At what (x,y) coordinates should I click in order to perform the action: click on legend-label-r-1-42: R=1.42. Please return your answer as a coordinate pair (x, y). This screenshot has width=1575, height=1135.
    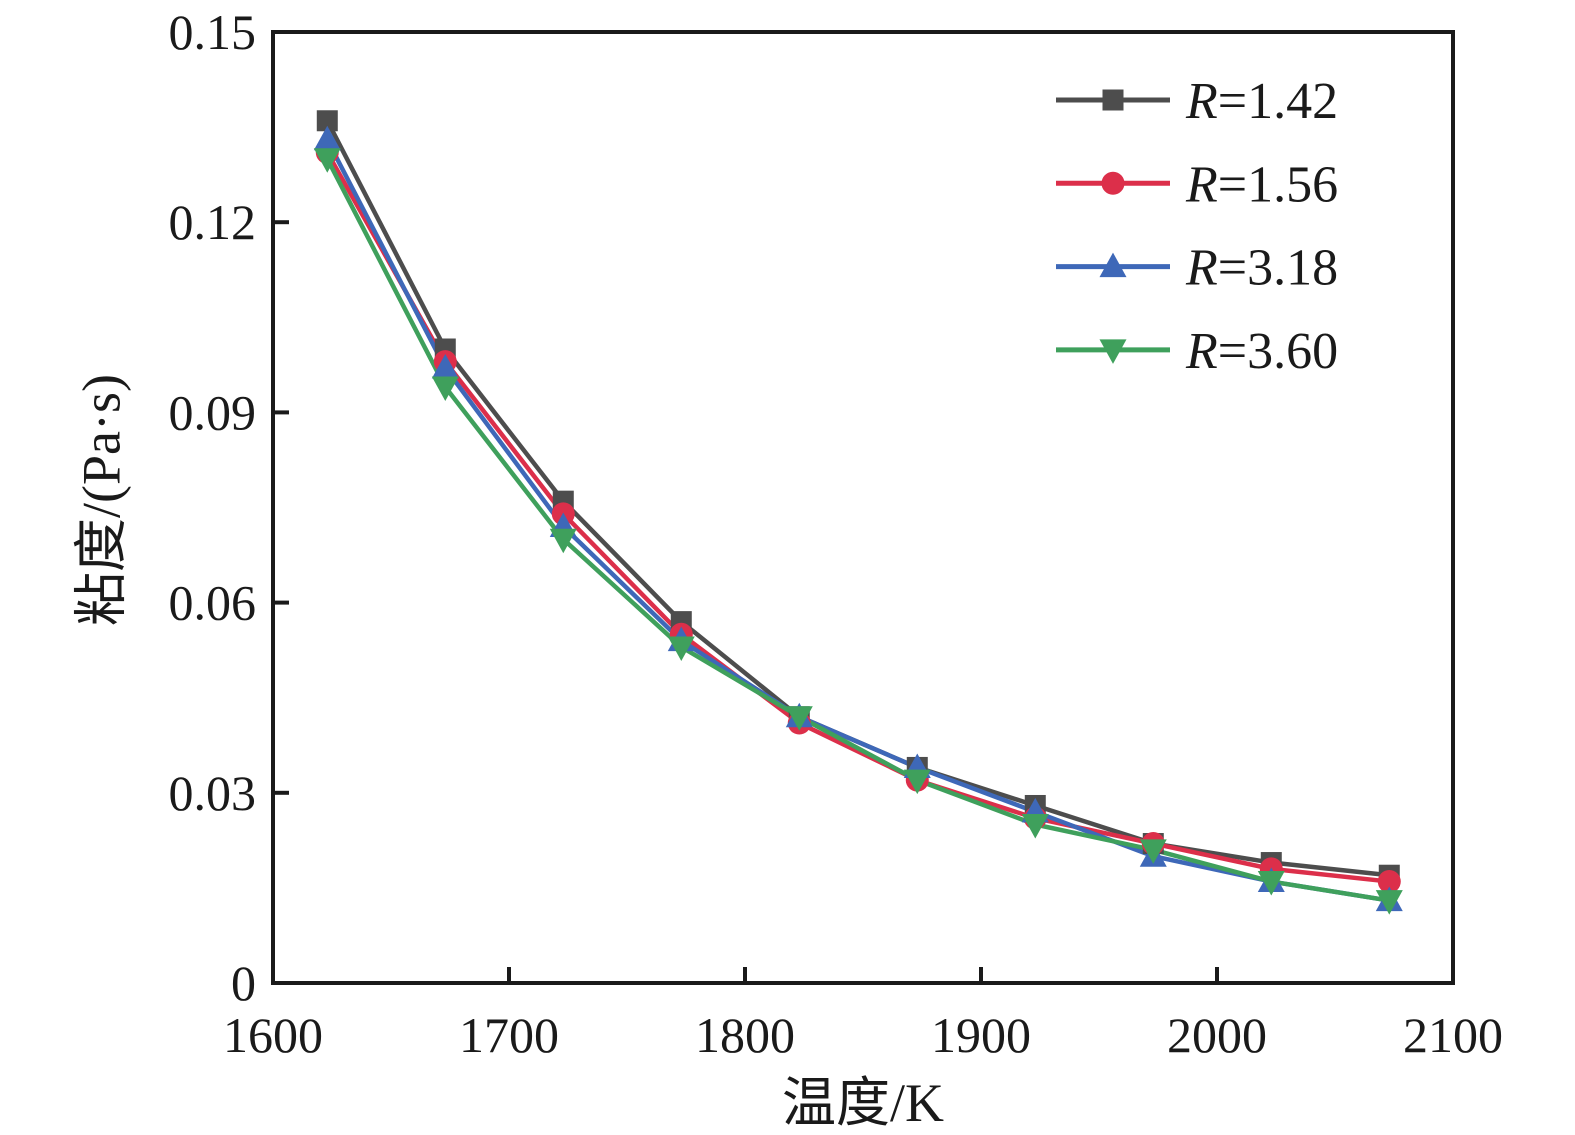
    Looking at the image, I should click on (1261, 101).